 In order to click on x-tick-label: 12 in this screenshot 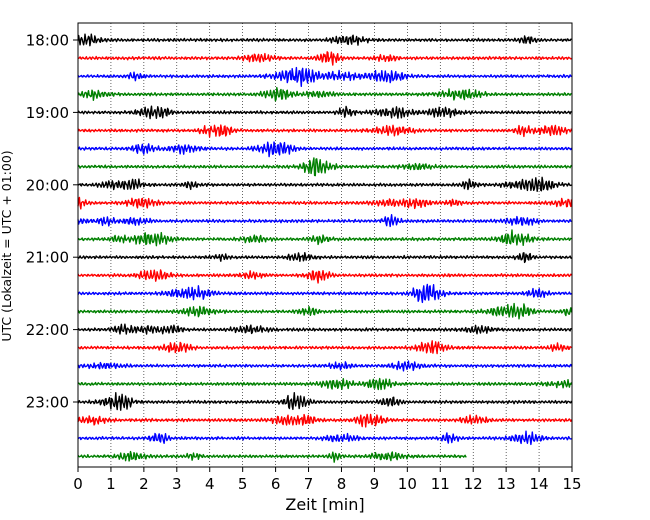, I will do `click(473, 484)`.